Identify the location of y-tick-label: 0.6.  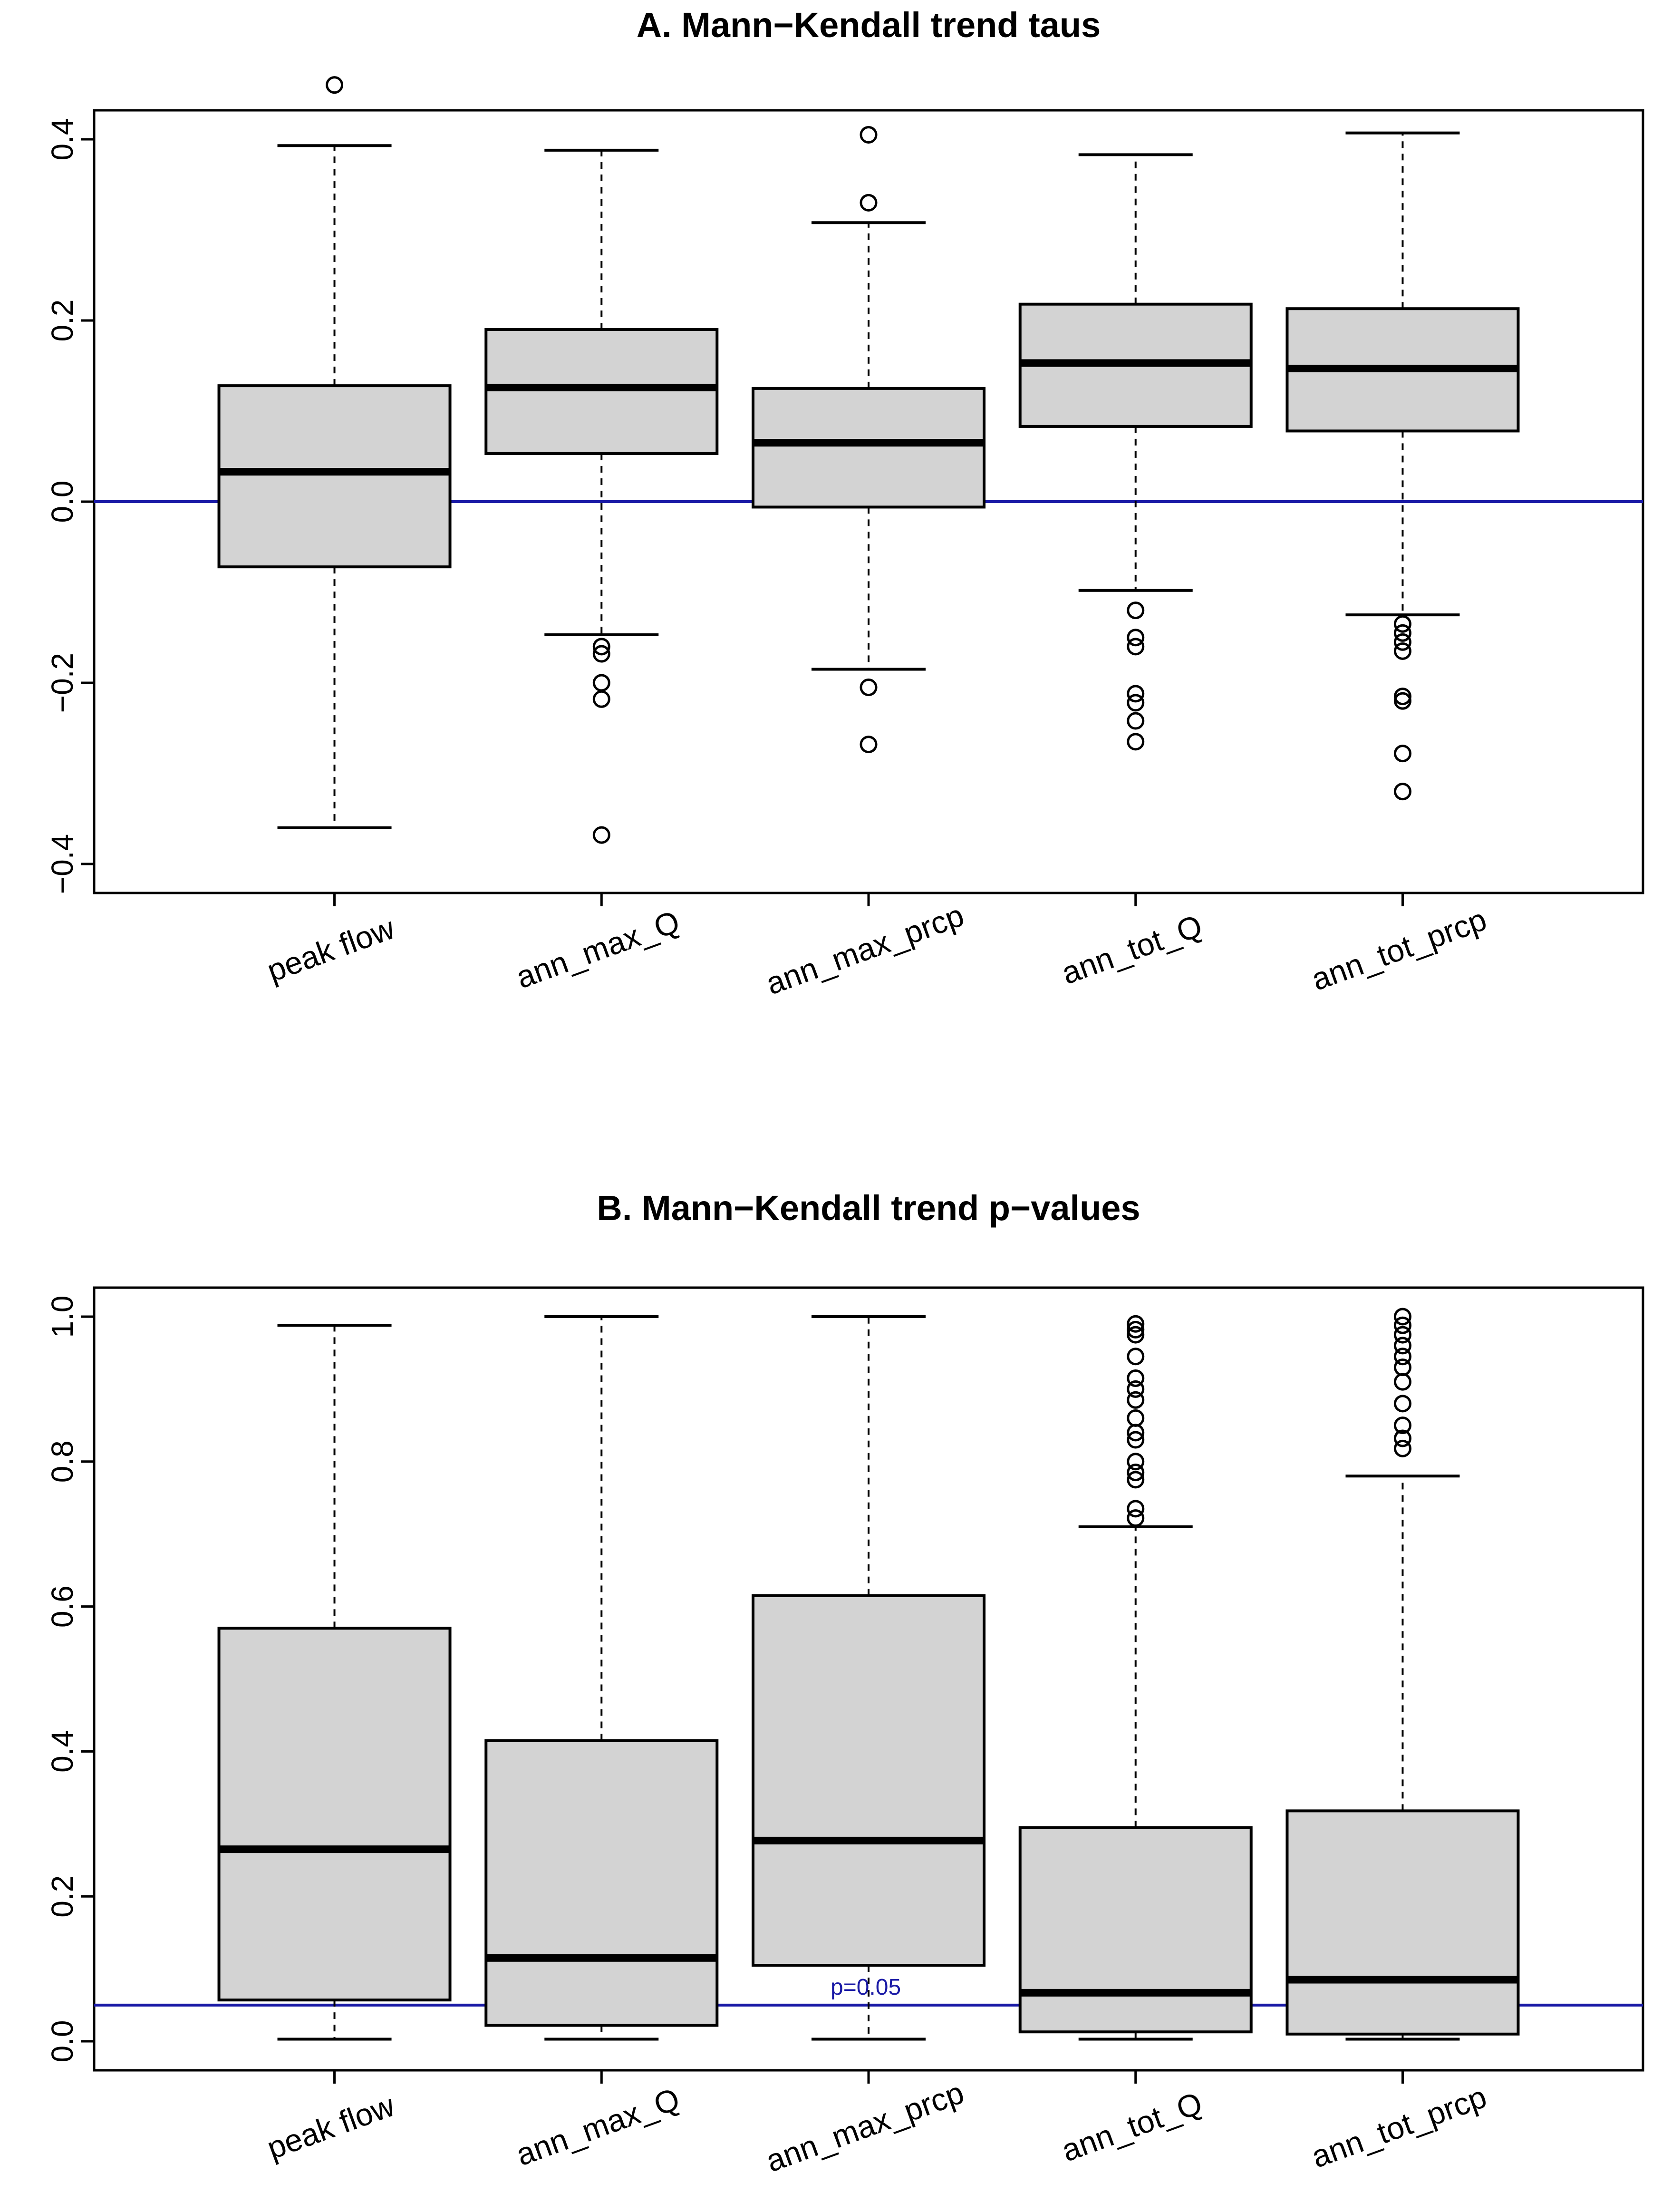
(62, 1606).